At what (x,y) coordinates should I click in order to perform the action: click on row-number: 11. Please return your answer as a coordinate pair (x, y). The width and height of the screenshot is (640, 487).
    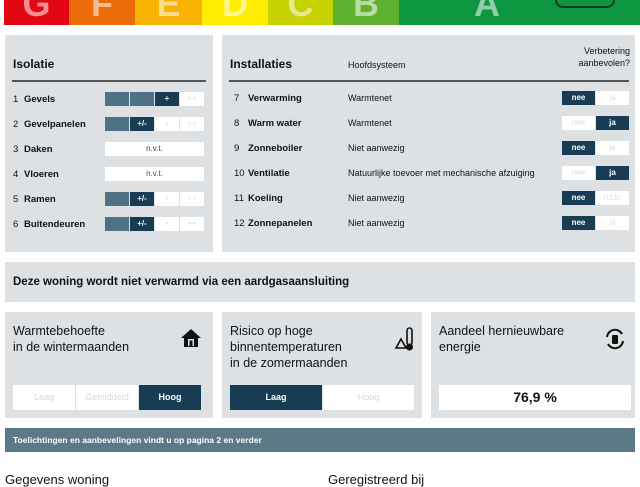
    Looking at the image, I should click on (239, 198).